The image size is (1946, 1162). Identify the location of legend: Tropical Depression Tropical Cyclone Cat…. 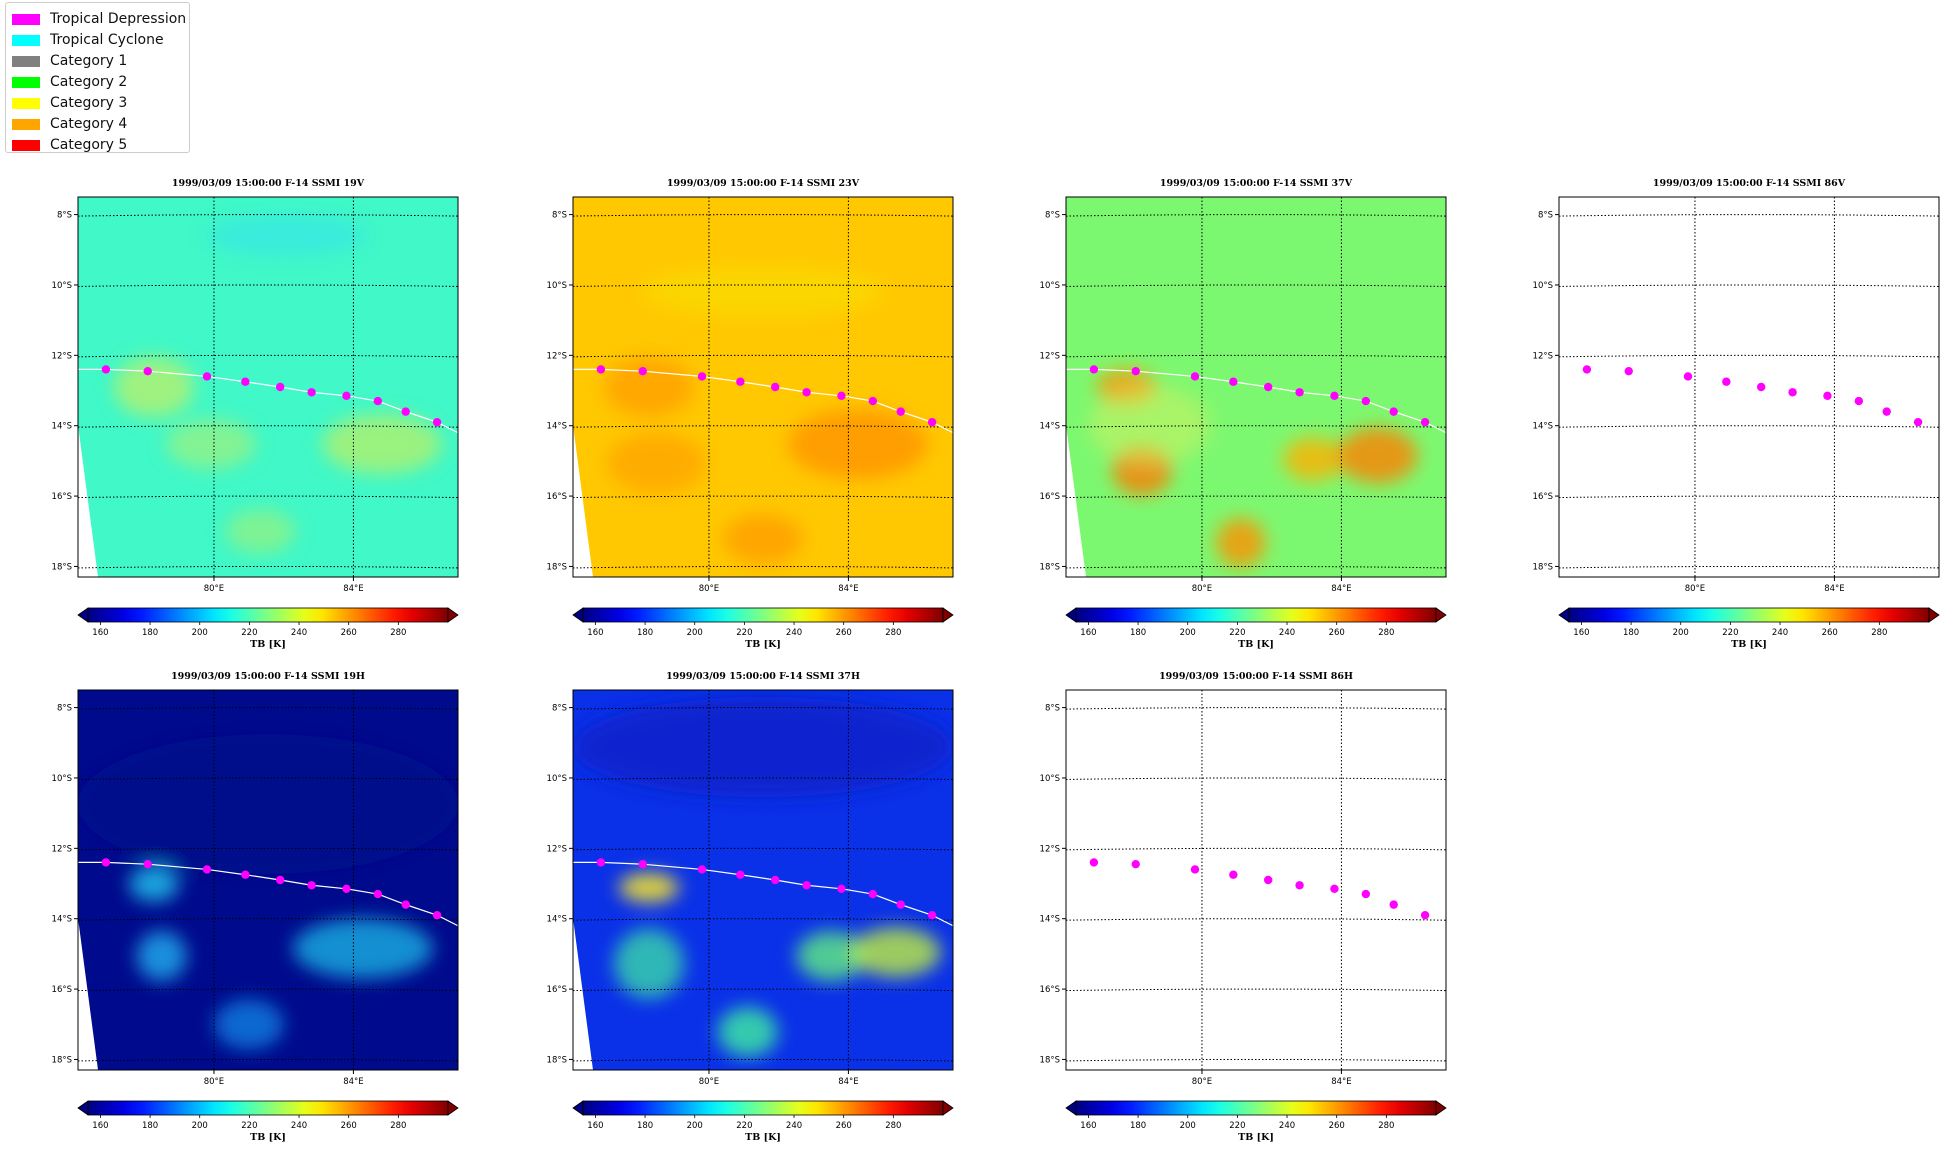
(97, 77).